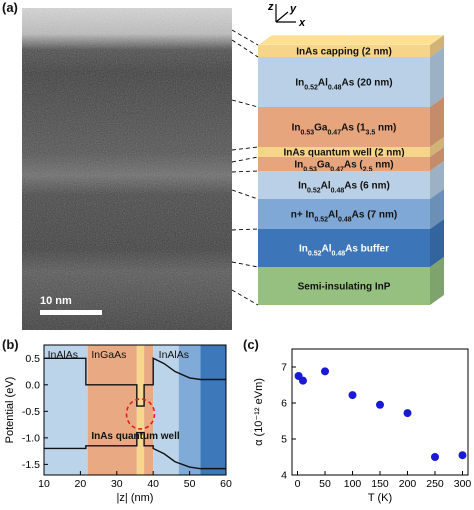 The width and height of the screenshot is (474, 510). I want to click on layer-label-4: In0.53Ga0.47As (2.5 nm), so click(343, 167).